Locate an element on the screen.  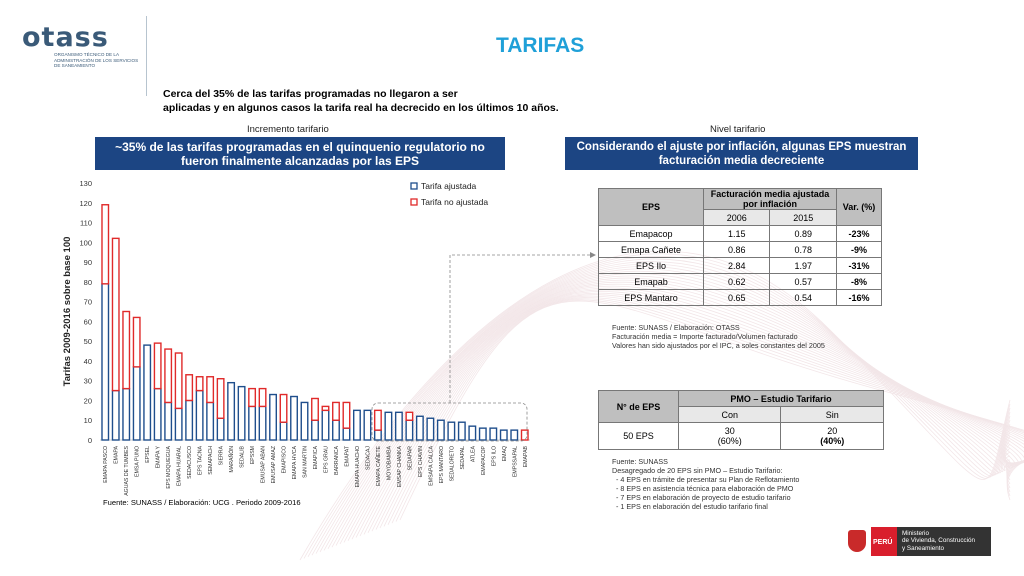
cell-2015: 0.54 is located at coordinates (803, 297).